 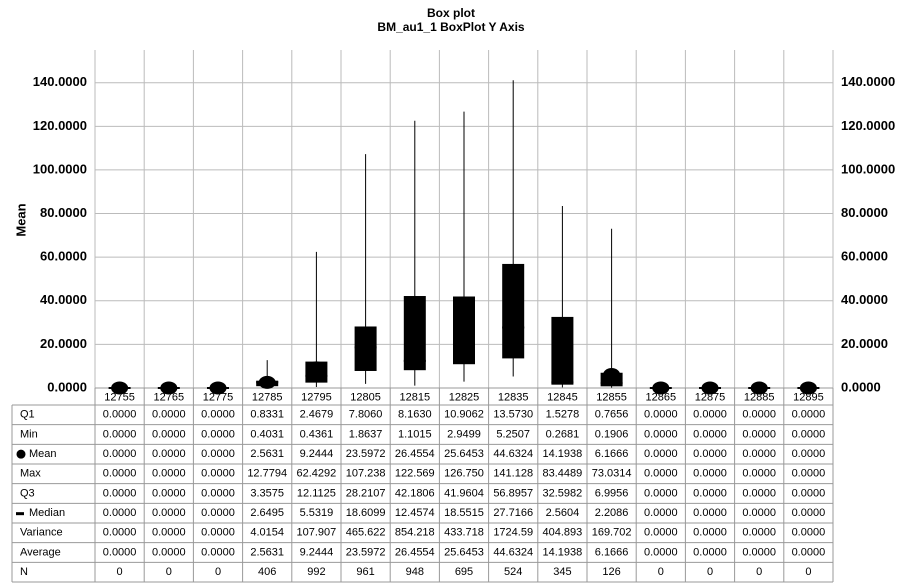 I want to click on table-cell: 62.4292, so click(x=317, y=474).